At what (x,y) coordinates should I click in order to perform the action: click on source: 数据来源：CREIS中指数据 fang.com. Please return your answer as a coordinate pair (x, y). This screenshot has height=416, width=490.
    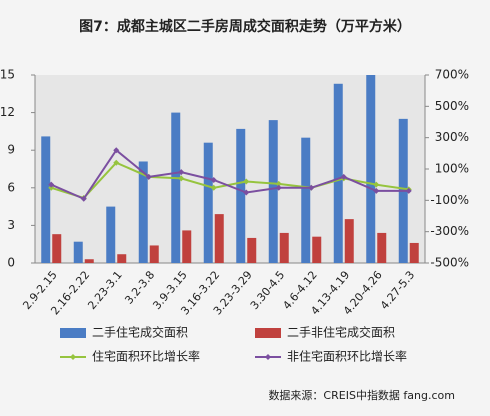
    Looking at the image, I should click on (361, 395).